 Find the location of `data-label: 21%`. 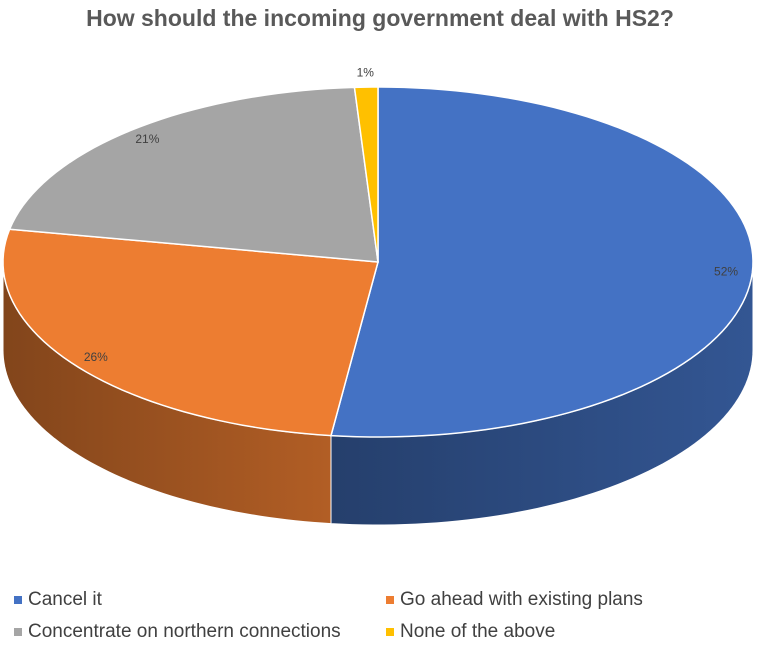

data-label: 21% is located at coordinates (147, 139).